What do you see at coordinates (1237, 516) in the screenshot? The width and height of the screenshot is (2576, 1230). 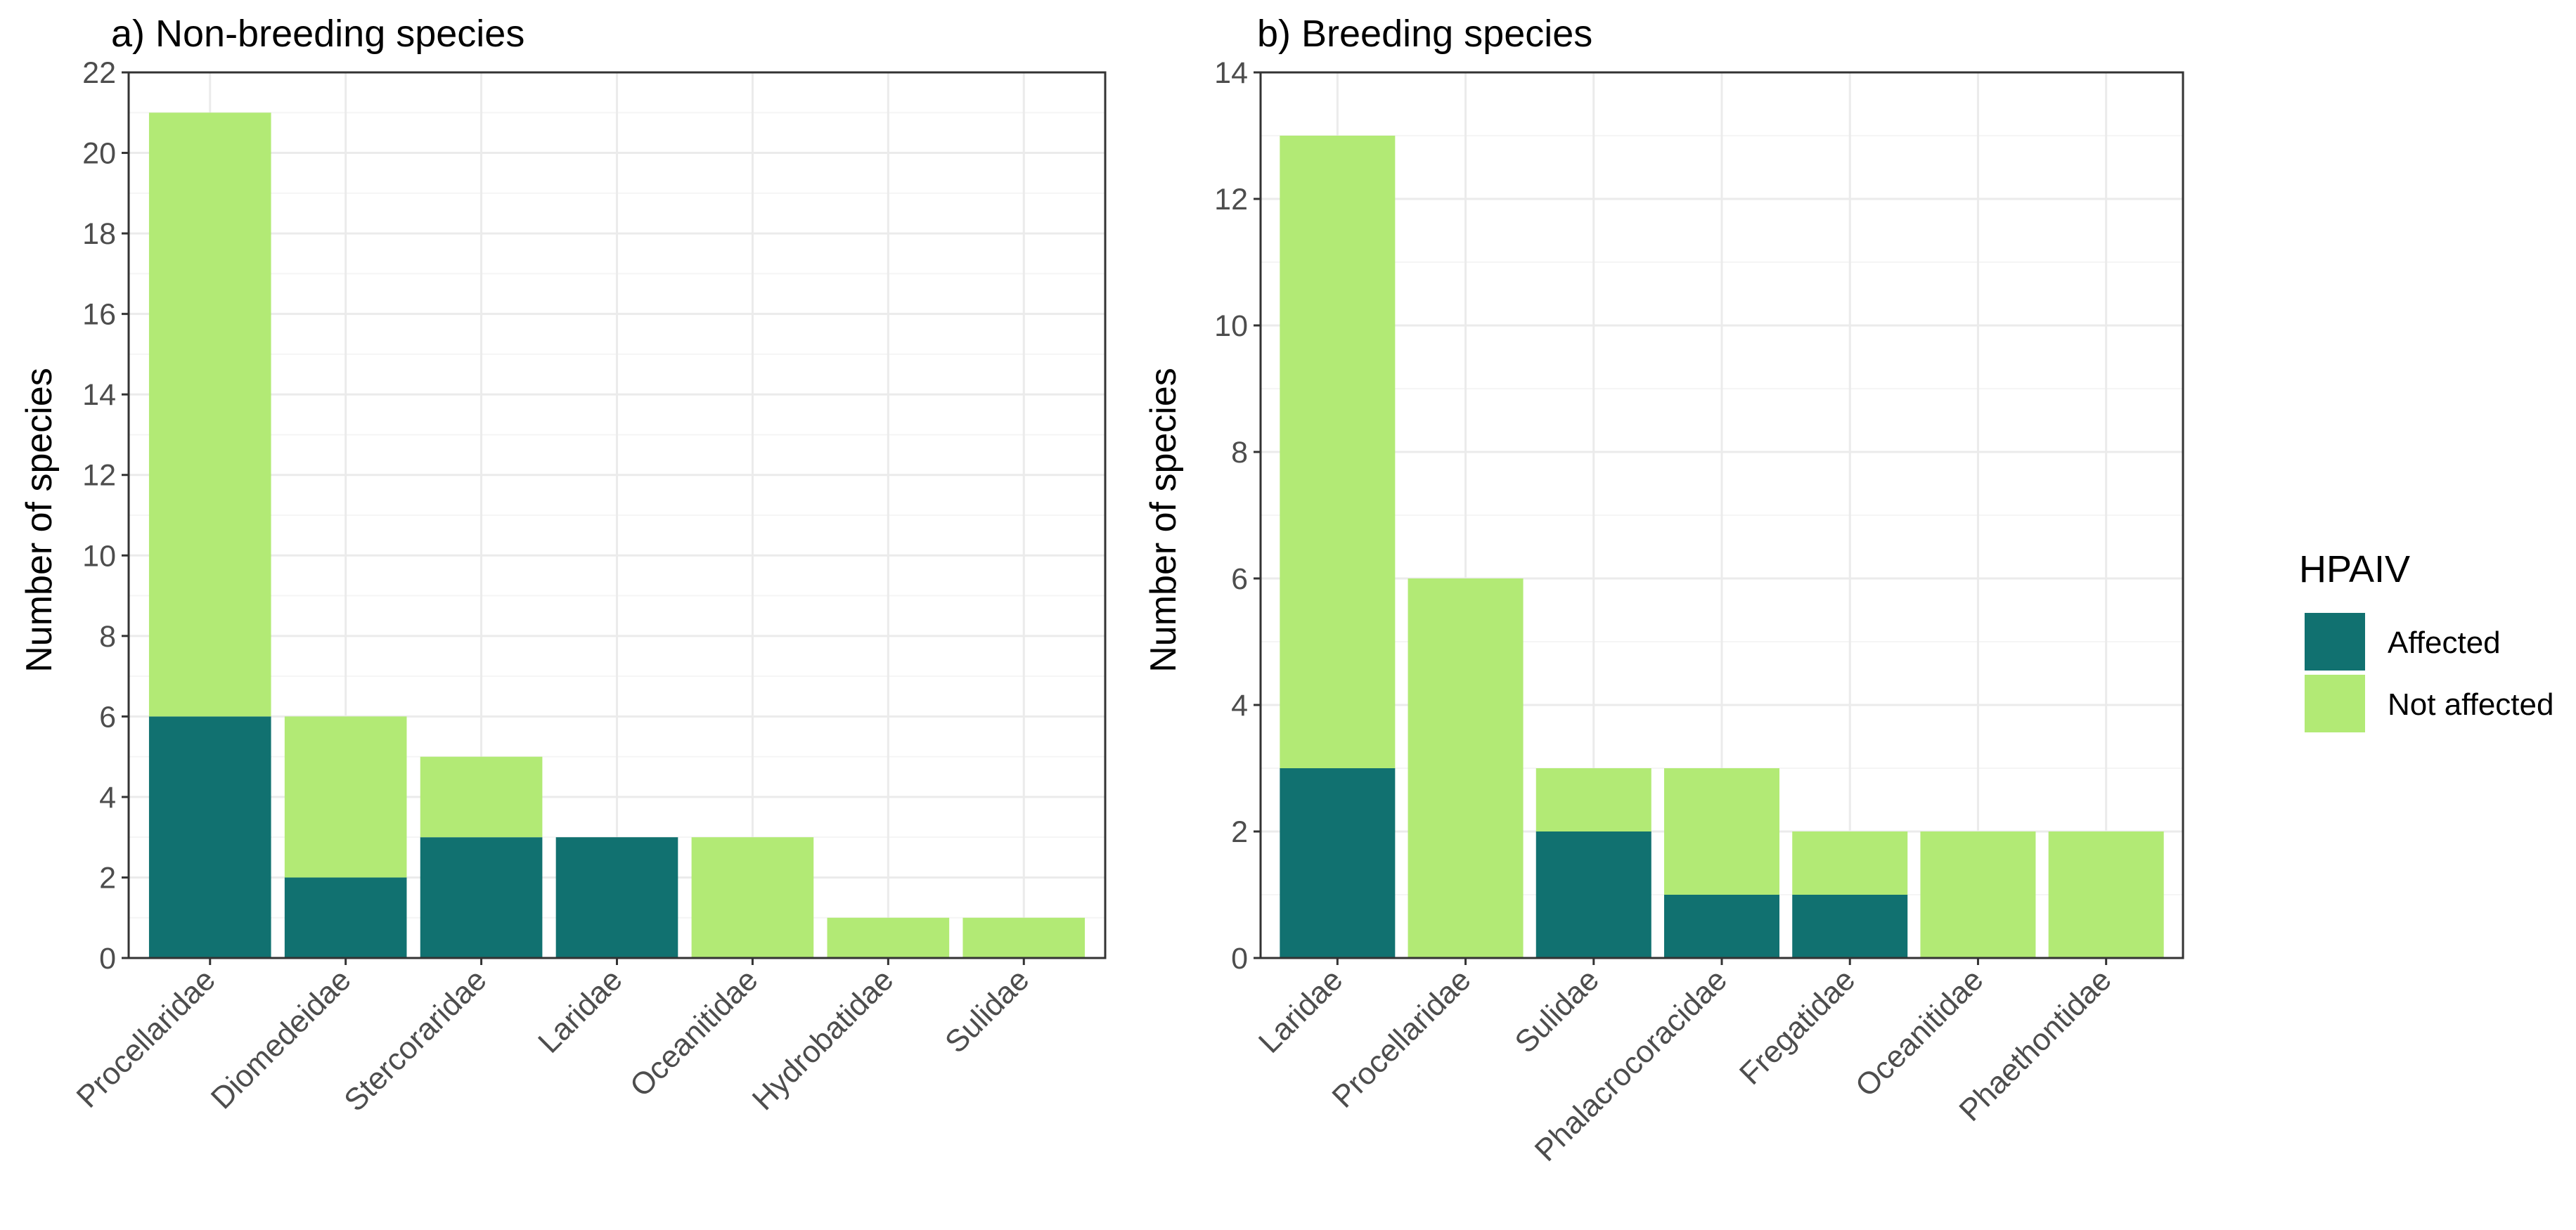 I see `y-axis-ticks: 0 2 4 6 8 10 12 14` at bounding box center [1237, 516].